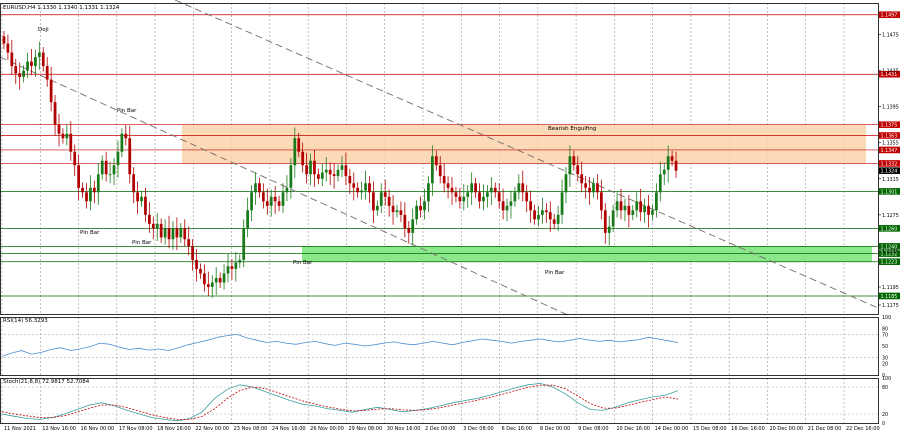 The height and width of the screenshot is (433, 900). Describe the element at coordinates (890, 108) in the screenshot. I see `y-tick-label: 1.1395` at that location.